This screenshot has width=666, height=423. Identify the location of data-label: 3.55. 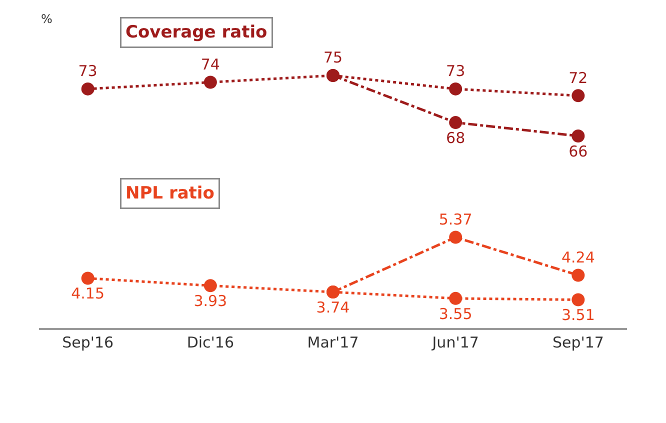
(455, 313).